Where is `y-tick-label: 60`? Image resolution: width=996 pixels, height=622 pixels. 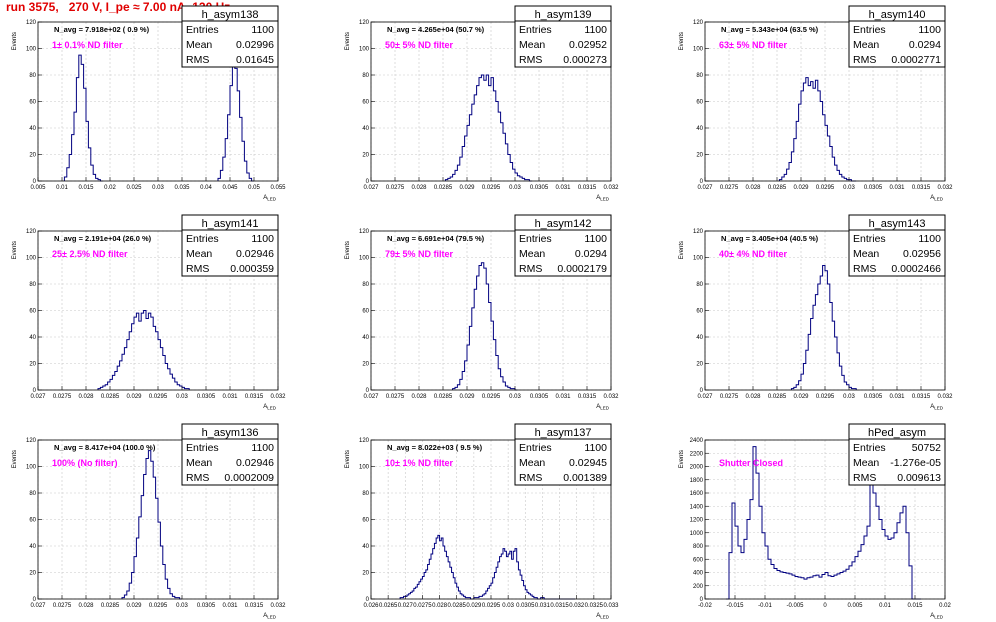 y-tick-label: 60 is located at coordinates (699, 103).